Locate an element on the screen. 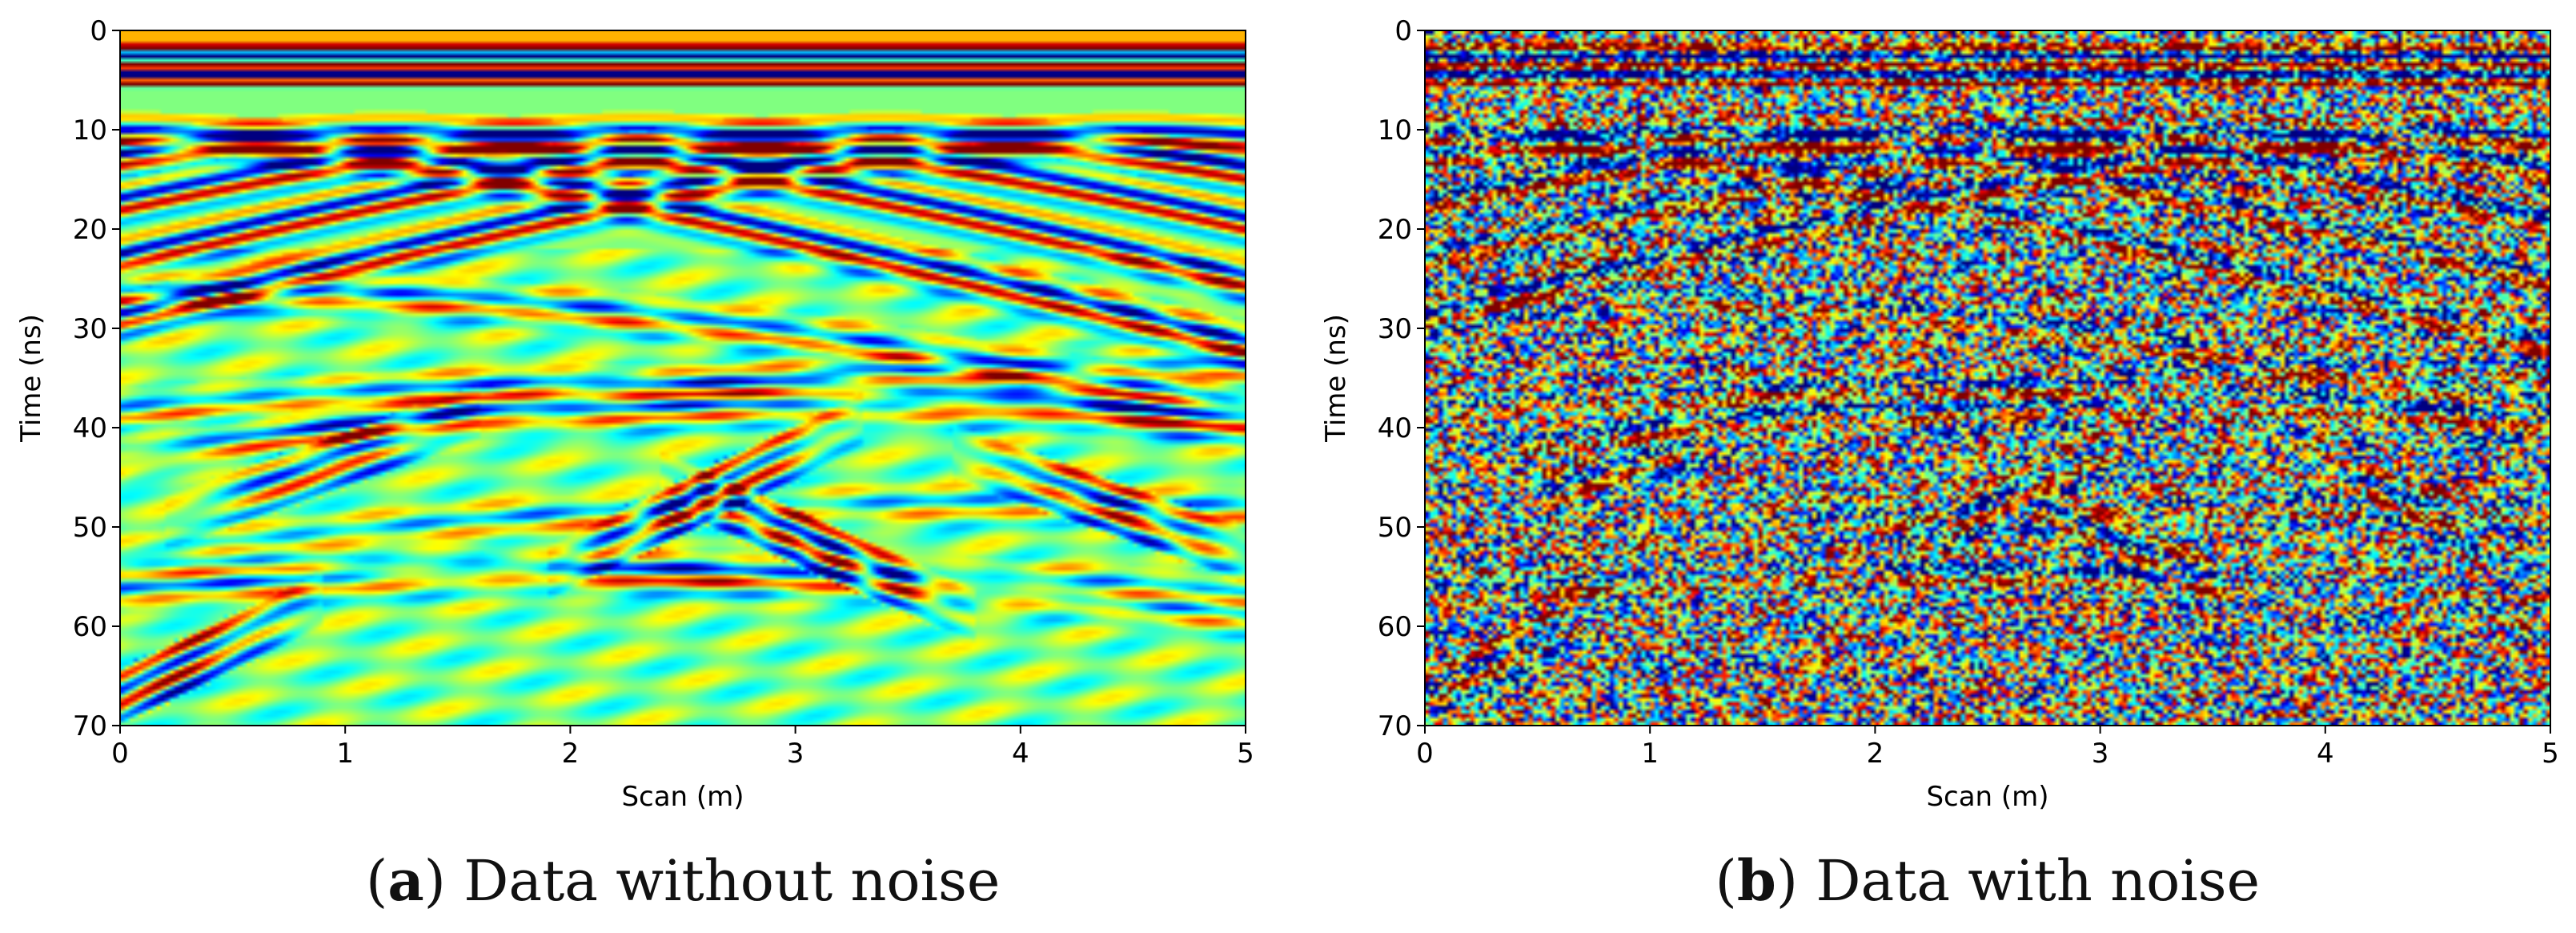  x-tick-label-a-3: 3 is located at coordinates (796, 754).